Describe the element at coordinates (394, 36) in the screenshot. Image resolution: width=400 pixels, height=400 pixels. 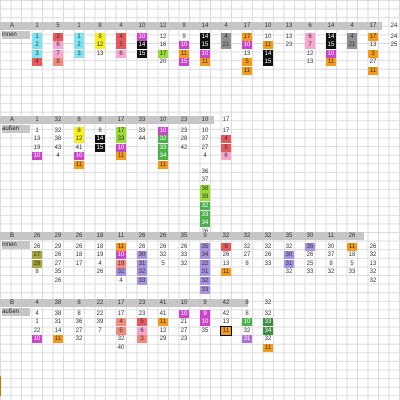
I see `schedule-cell: 24` at that location.